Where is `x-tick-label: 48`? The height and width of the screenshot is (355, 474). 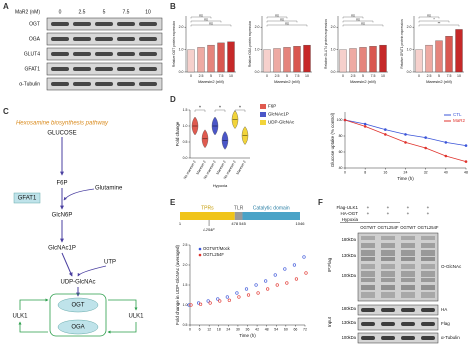 x-tick-label: 48 is located at coordinates (466, 172).